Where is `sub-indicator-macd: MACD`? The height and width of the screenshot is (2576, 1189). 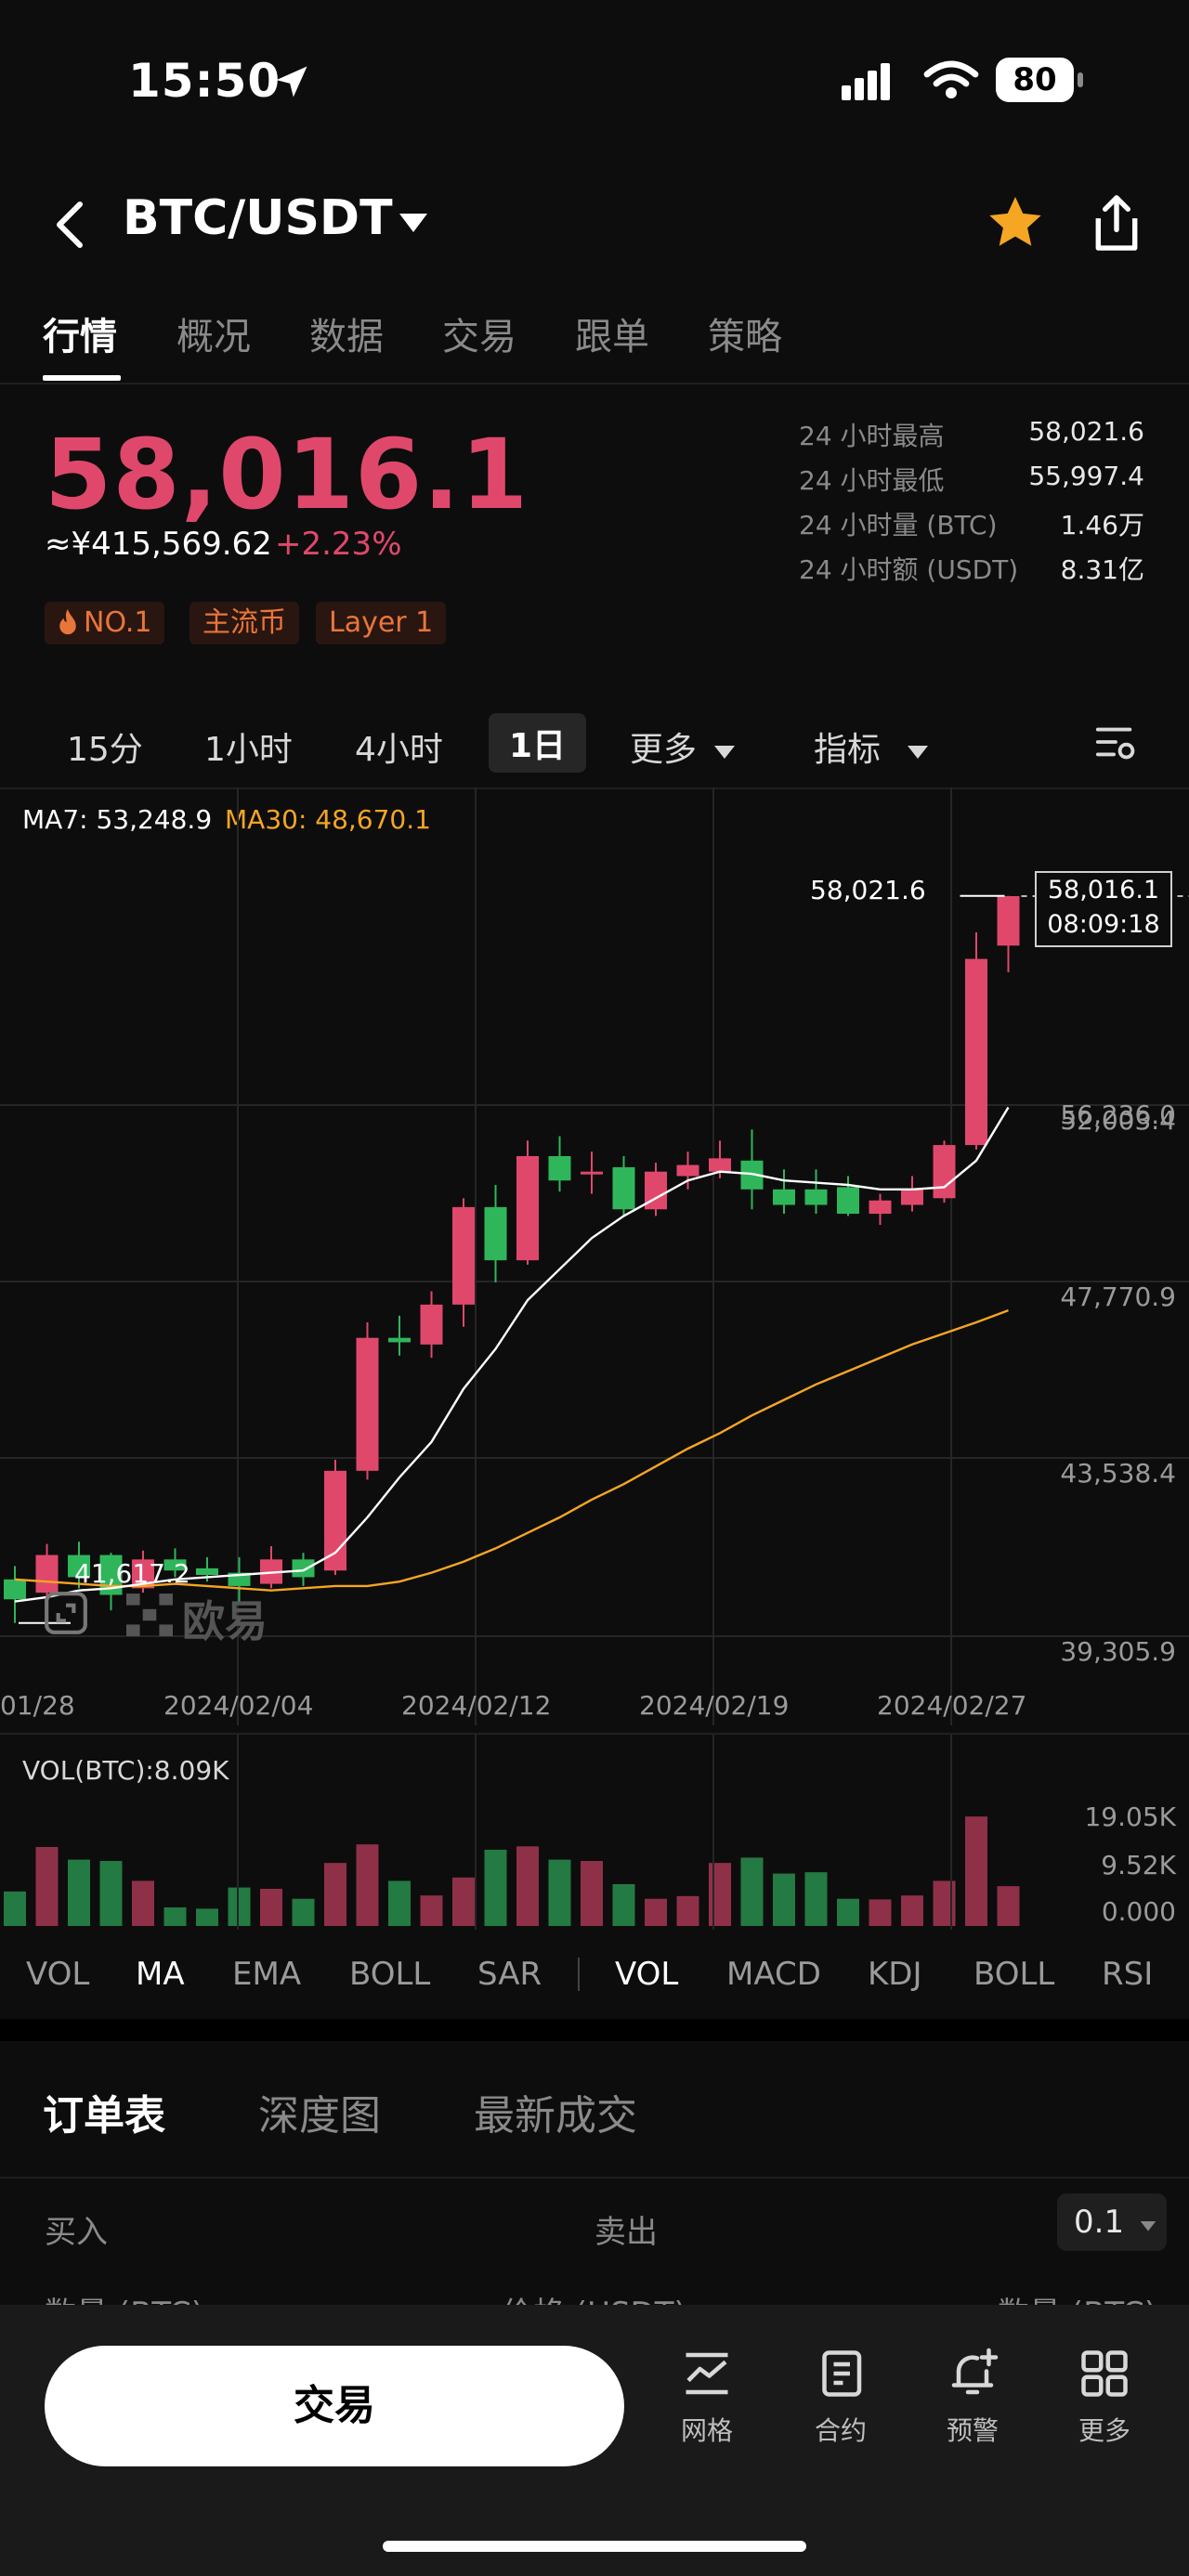 sub-indicator-macd: MACD is located at coordinates (773, 1975).